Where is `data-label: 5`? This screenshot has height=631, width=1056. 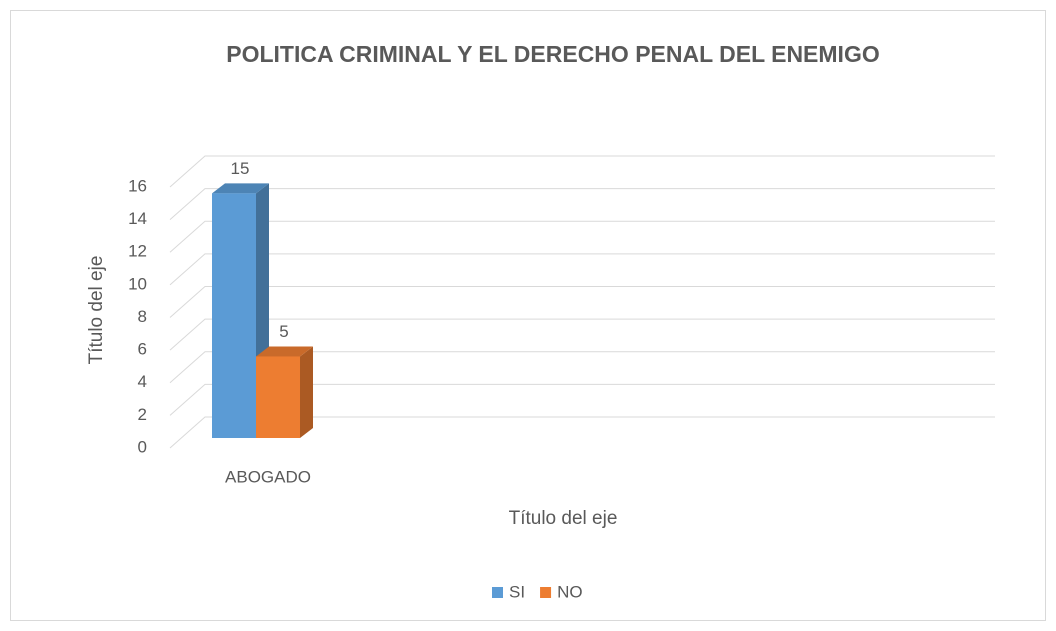
data-label: 5 is located at coordinates (283, 331).